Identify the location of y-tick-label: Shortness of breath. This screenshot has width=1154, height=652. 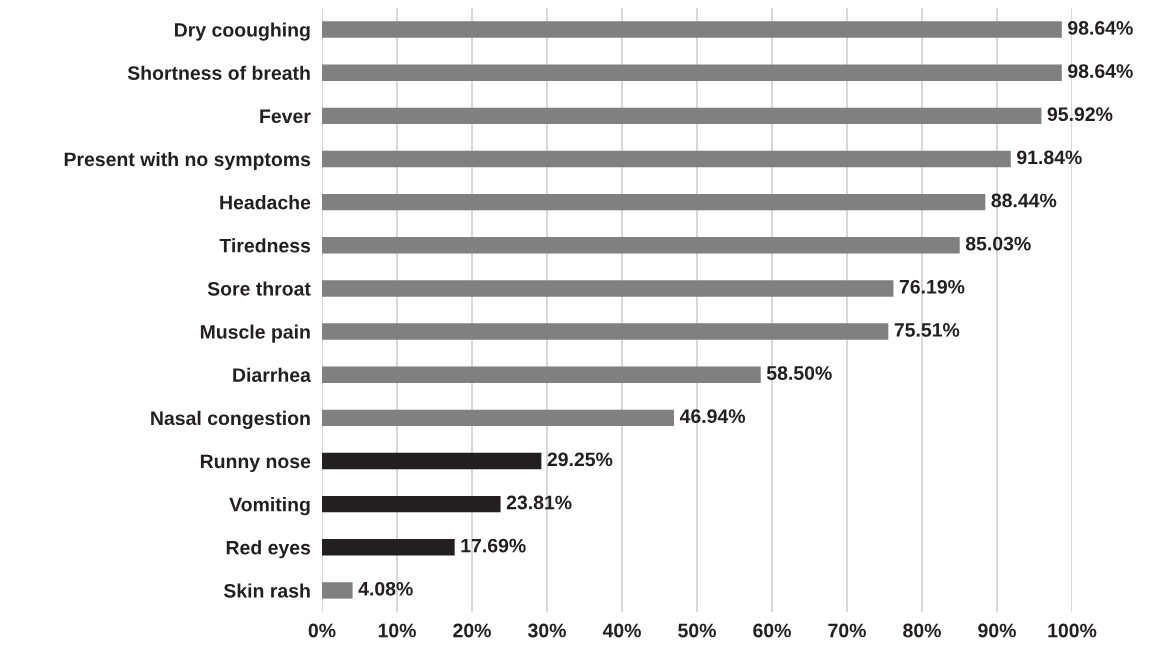
(218, 72).